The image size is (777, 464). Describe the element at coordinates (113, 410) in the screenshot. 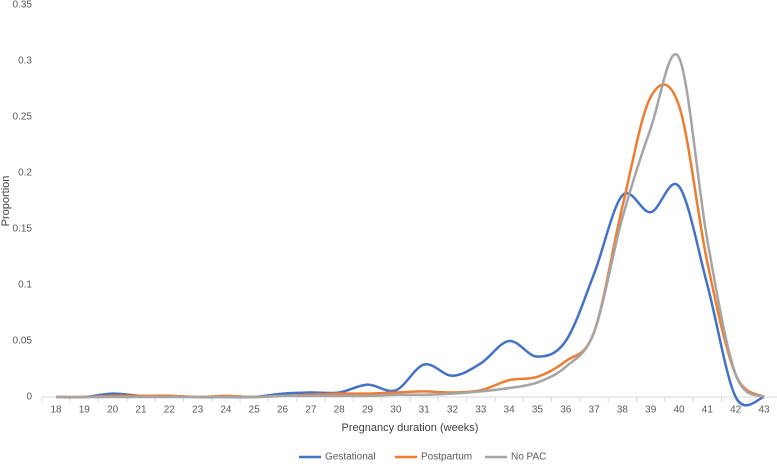

I see `x-tick-label: 20` at that location.